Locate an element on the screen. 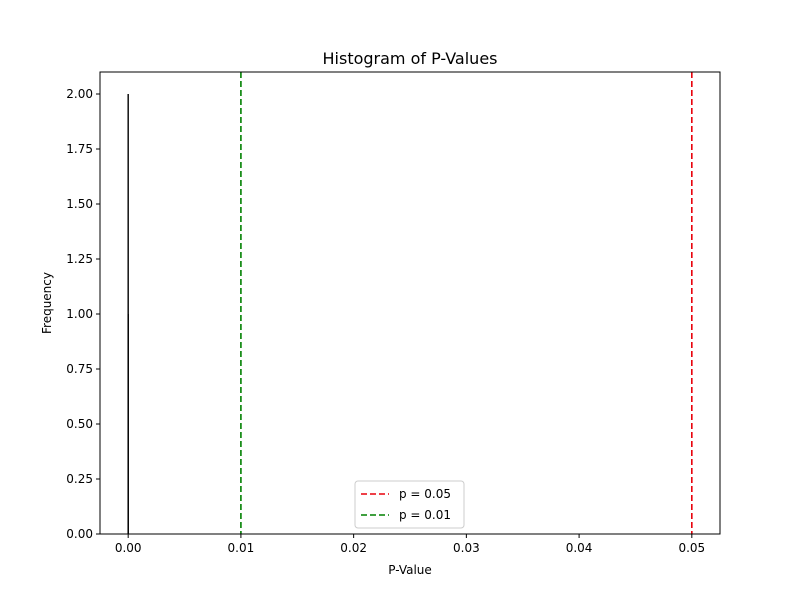 The width and height of the screenshot is (800, 600). y-tick-label: 0.25 is located at coordinates (79, 479).